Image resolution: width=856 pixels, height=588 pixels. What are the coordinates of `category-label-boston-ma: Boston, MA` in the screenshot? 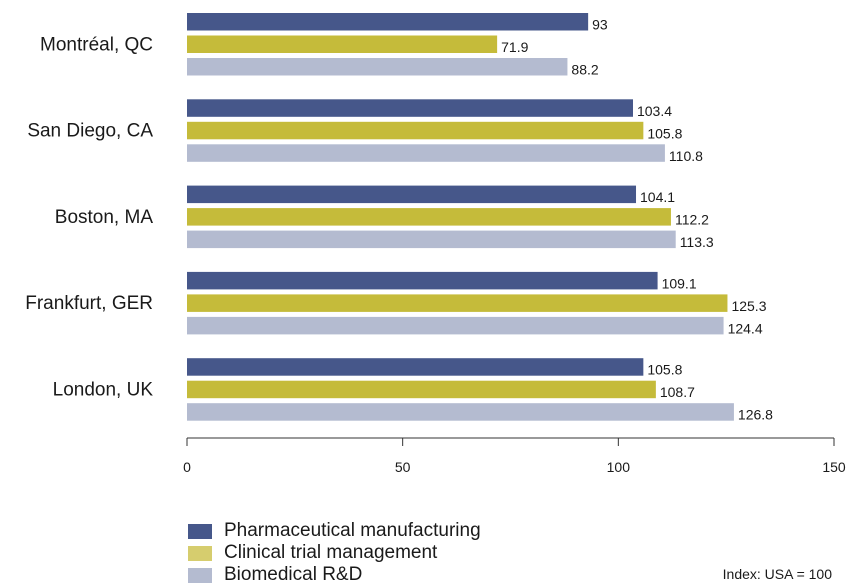 It's located at (104, 217).